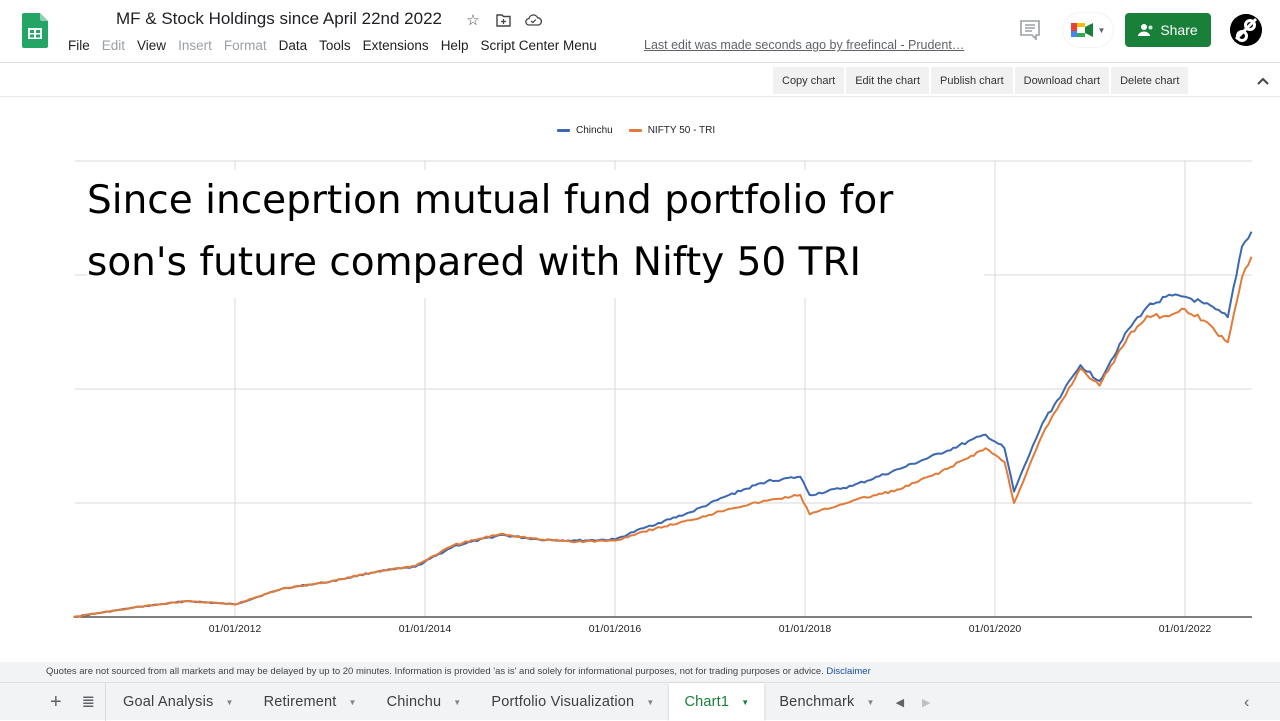  What do you see at coordinates (900, 702) in the screenshot?
I see `scroll-tabs-left-icon: ◀` at bounding box center [900, 702].